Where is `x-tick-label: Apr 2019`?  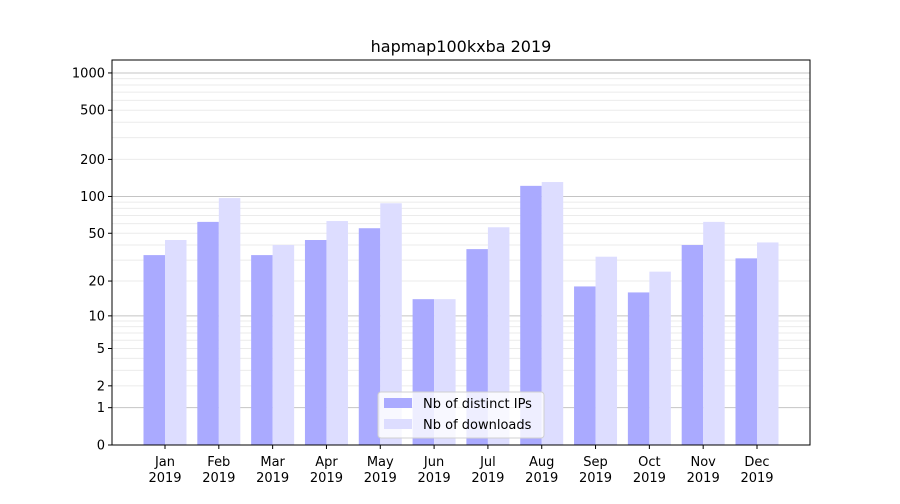 x-tick-label: Apr 2019 is located at coordinates (326, 470).